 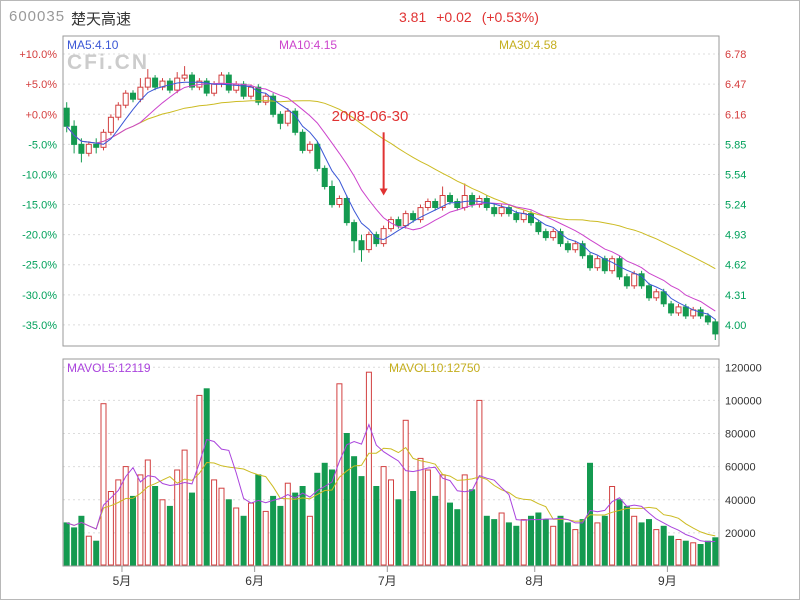 I want to click on svg-text: 6.47, so click(x=735, y=85).